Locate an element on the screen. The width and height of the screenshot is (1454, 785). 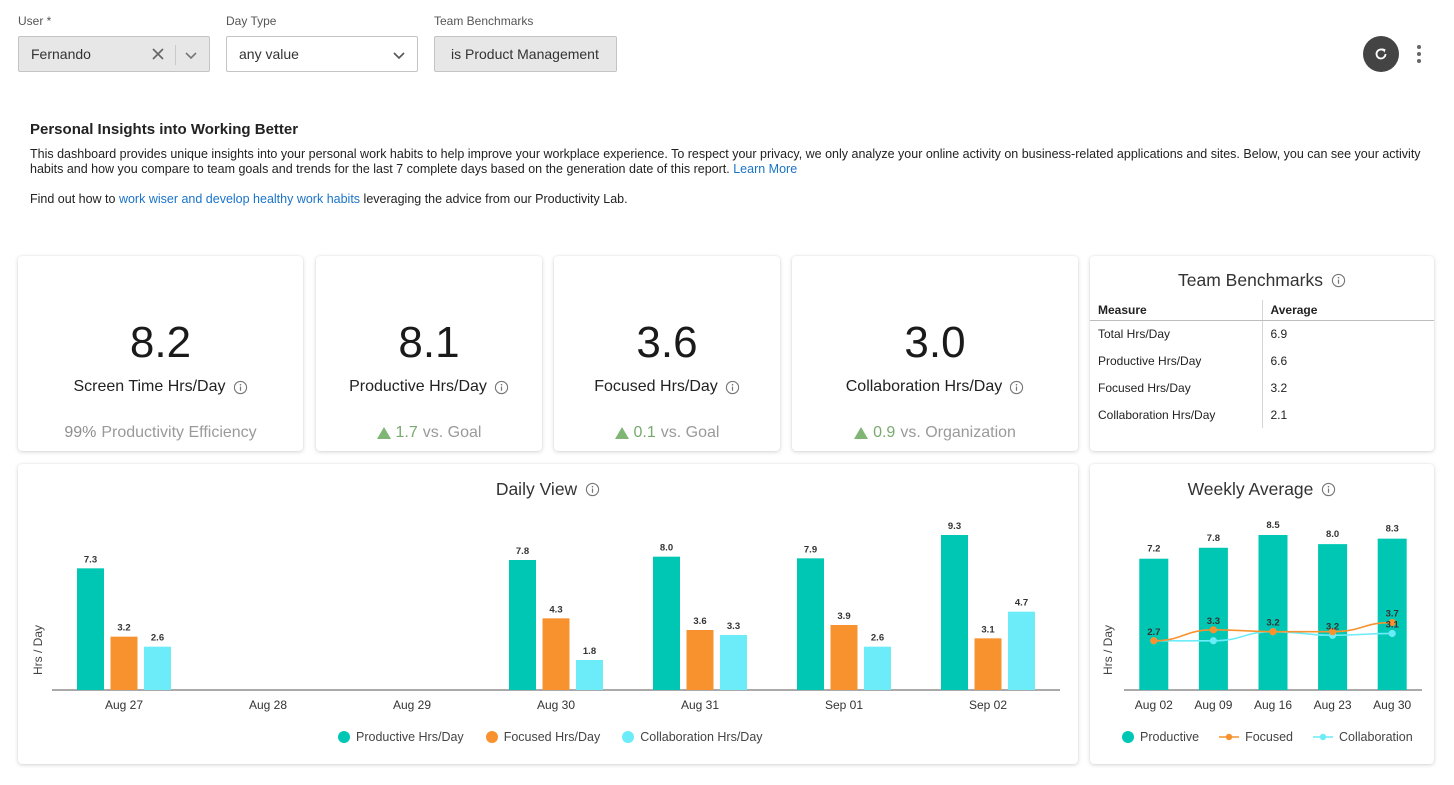
legend-item-collaboration: Collaboration Hrs/Day is located at coordinates (692, 737).